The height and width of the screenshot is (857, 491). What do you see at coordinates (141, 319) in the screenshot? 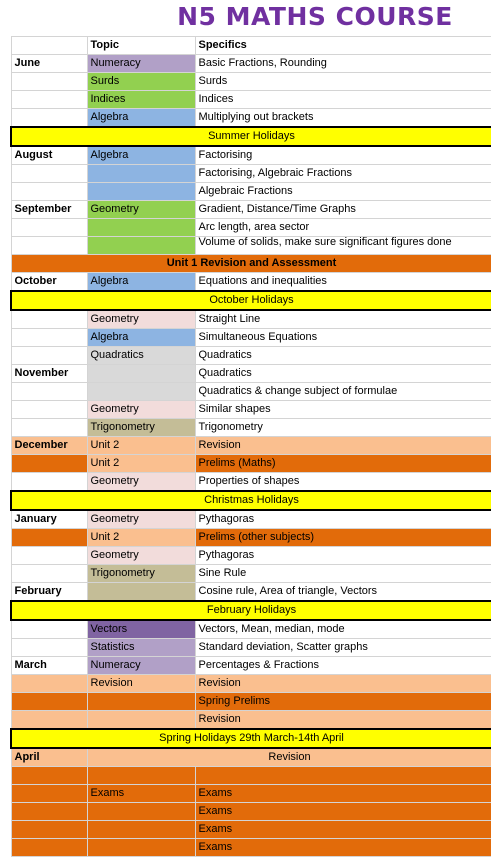
I see `topic-cell: Geometry` at bounding box center [141, 319].